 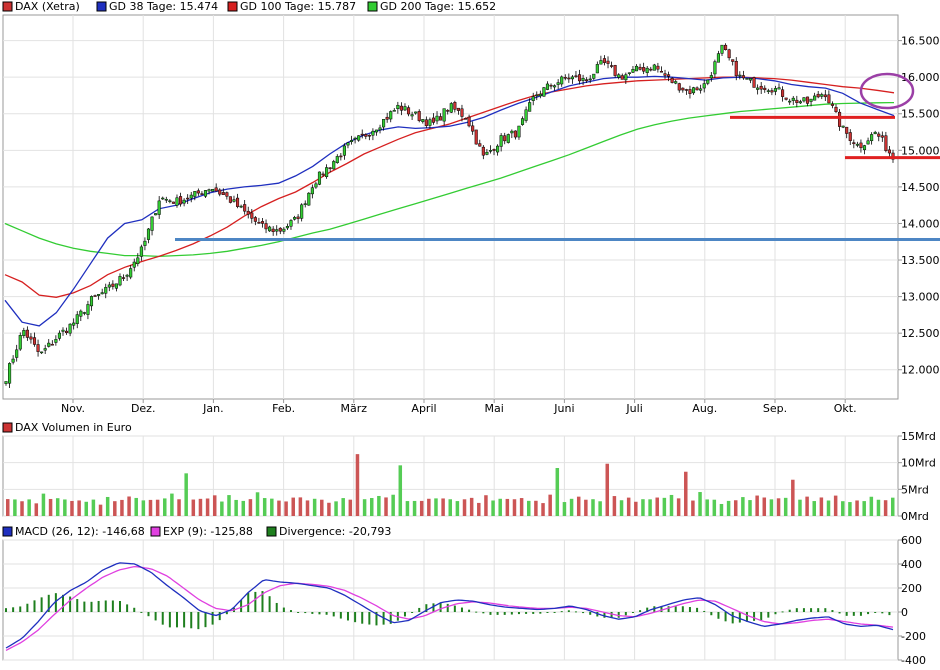 What do you see at coordinates (155, 531) in the screenshot?
I see `legend-swatch-exp` at bounding box center [155, 531].